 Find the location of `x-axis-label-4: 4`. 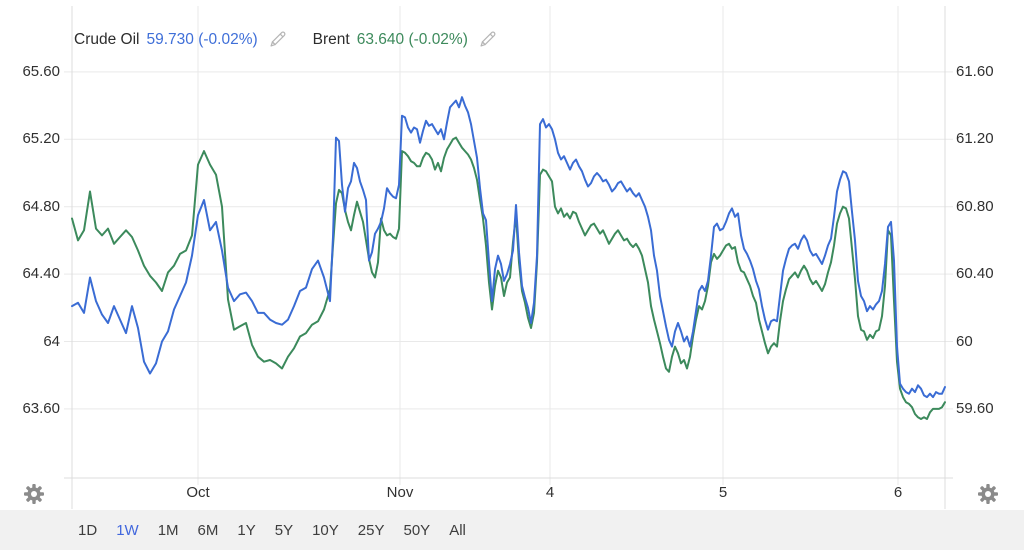

x-axis-label-4: 4 is located at coordinates (550, 492).